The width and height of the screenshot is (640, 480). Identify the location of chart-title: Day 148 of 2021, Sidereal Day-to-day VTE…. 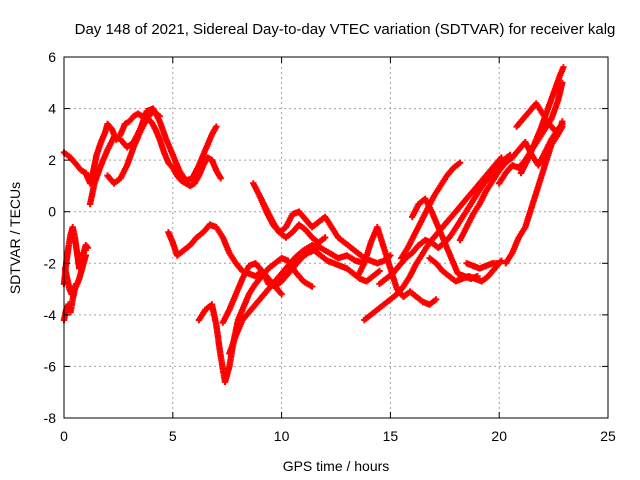
(345, 29).